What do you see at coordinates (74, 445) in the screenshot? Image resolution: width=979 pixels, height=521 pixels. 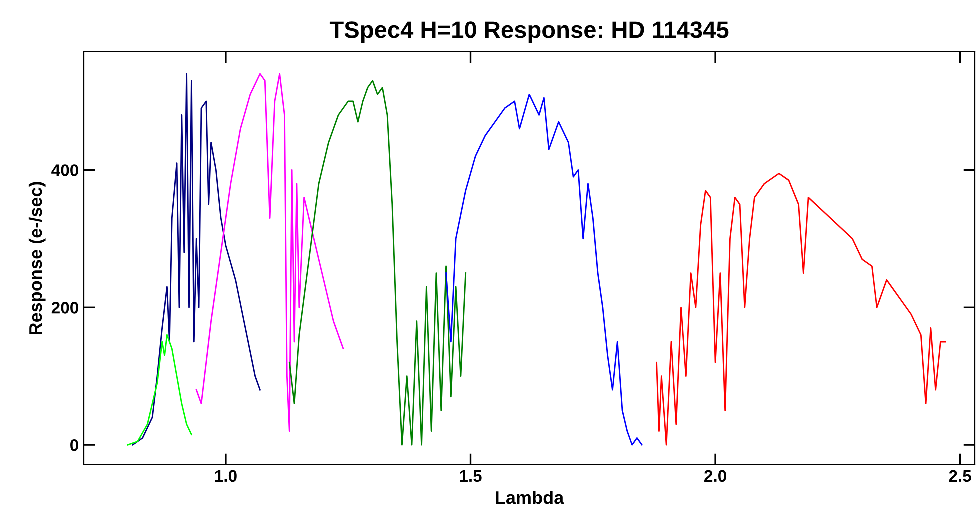 I see `y-tick-label: 0` at bounding box center [74, 445].